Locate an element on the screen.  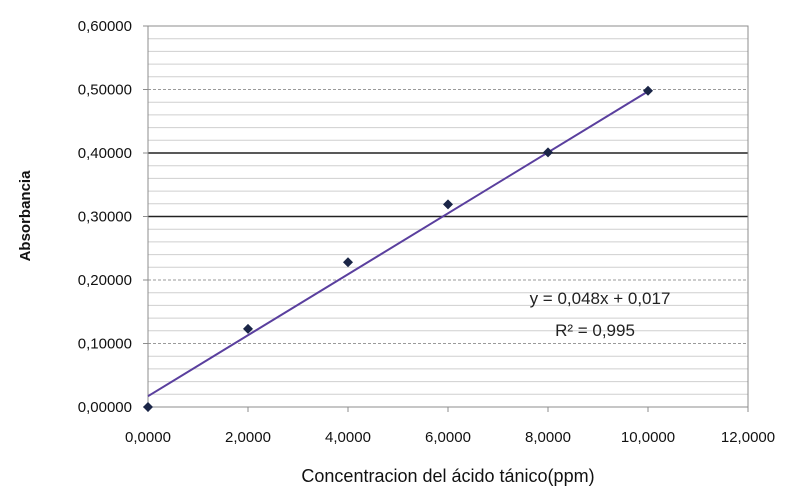
trendline-equation: y = 0,048x + 0,017 is located at coordinates (600, 298).